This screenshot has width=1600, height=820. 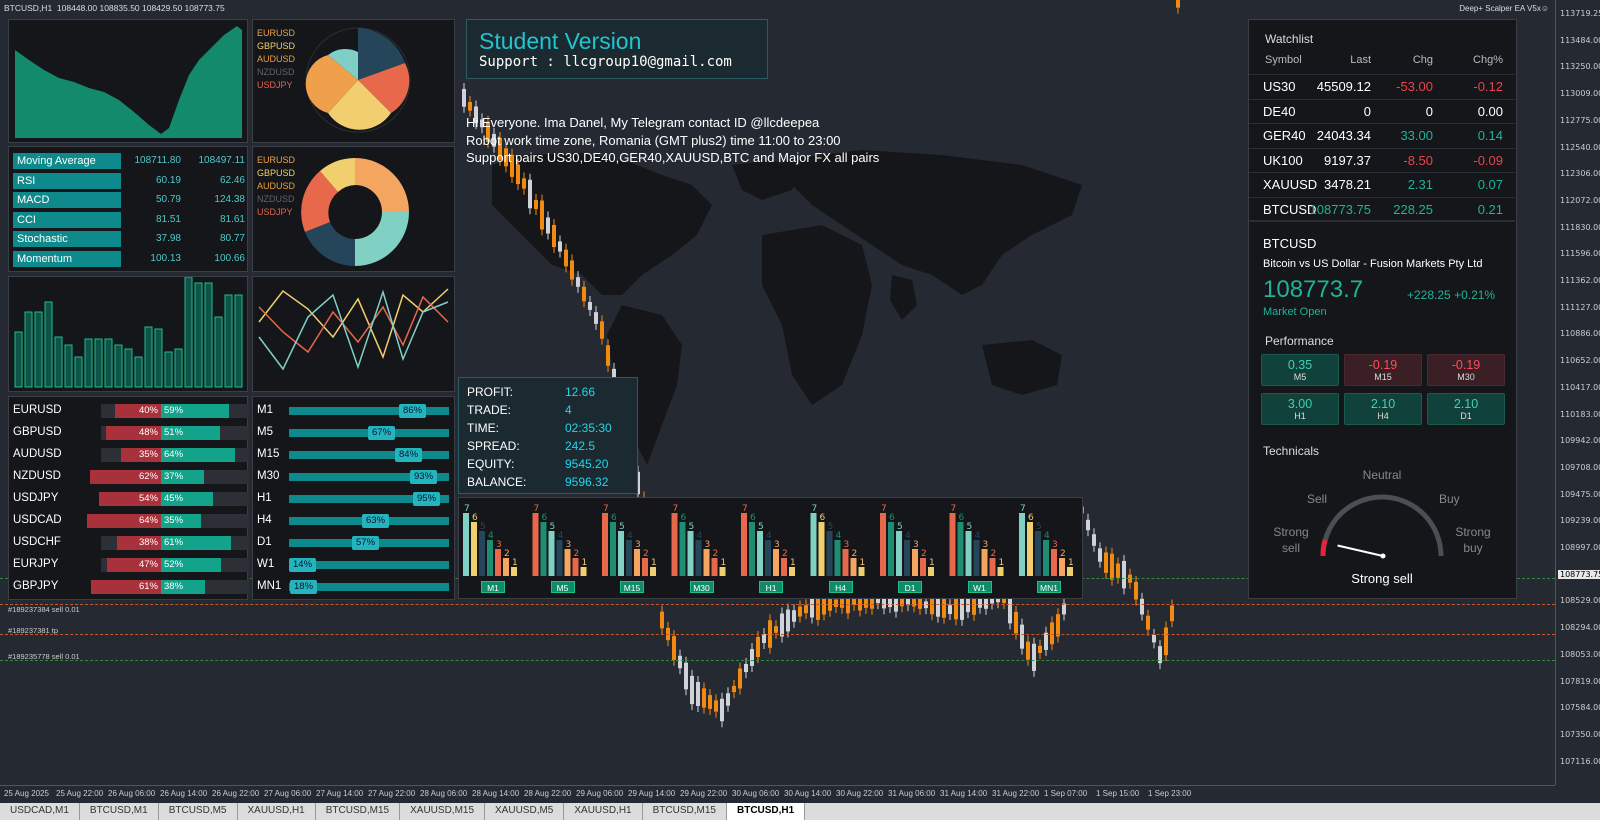 I want to click on time-tick: 28 Aug 06:00, so click(x=444, y=793).